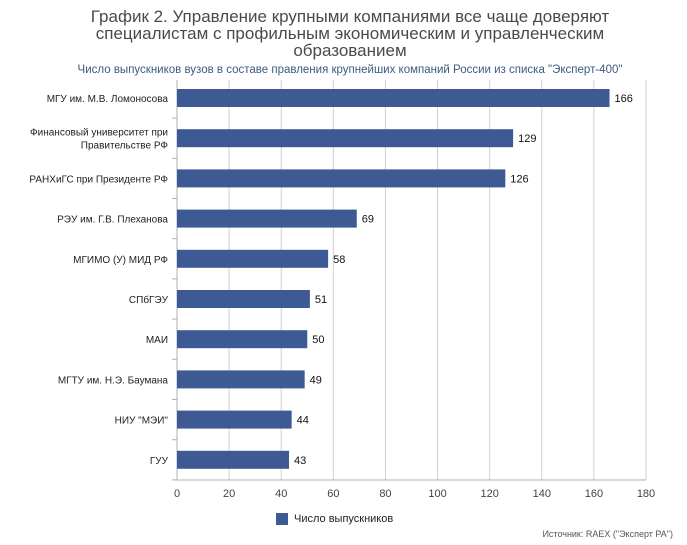 Image resolution: width=687 pixels, height=545 pixels. Describe the element at coordinates (385, 494) in the screenshot. I see `x-tick-label: 80` at that location.